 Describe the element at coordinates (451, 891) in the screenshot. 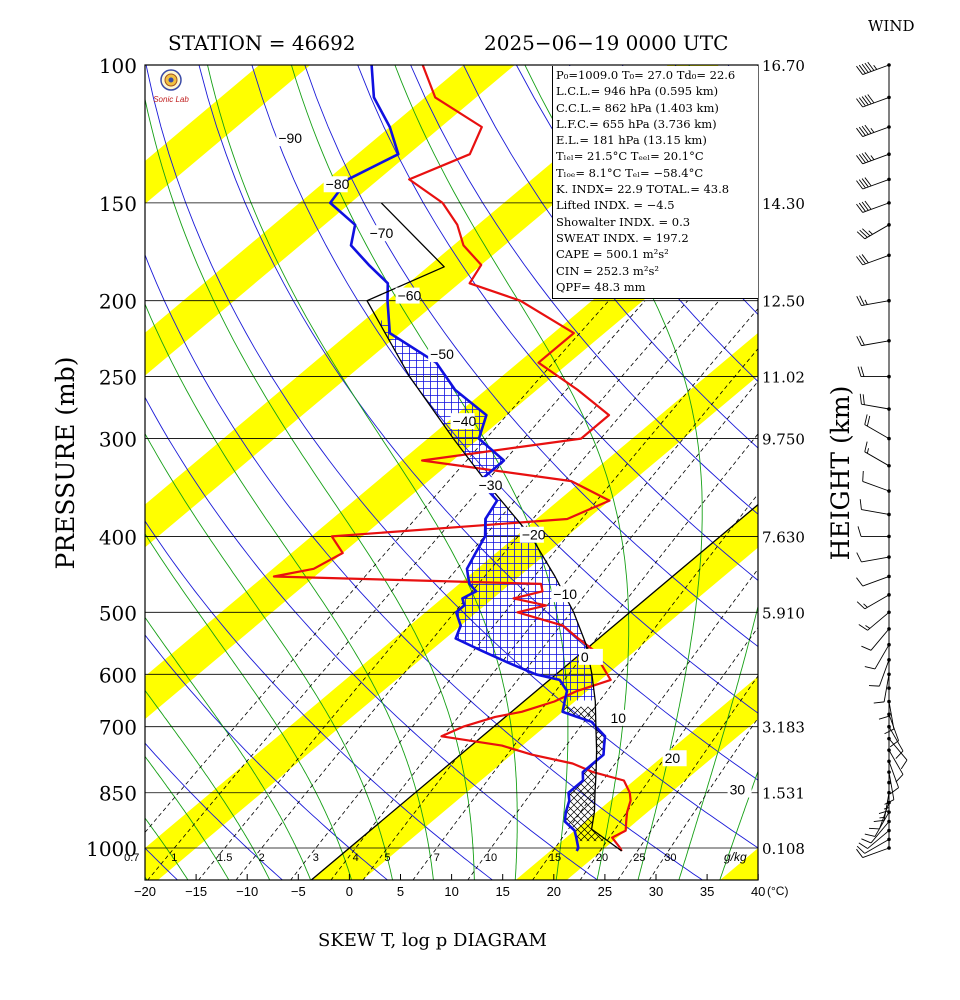

I see `x-tick-label: 10` at that location.